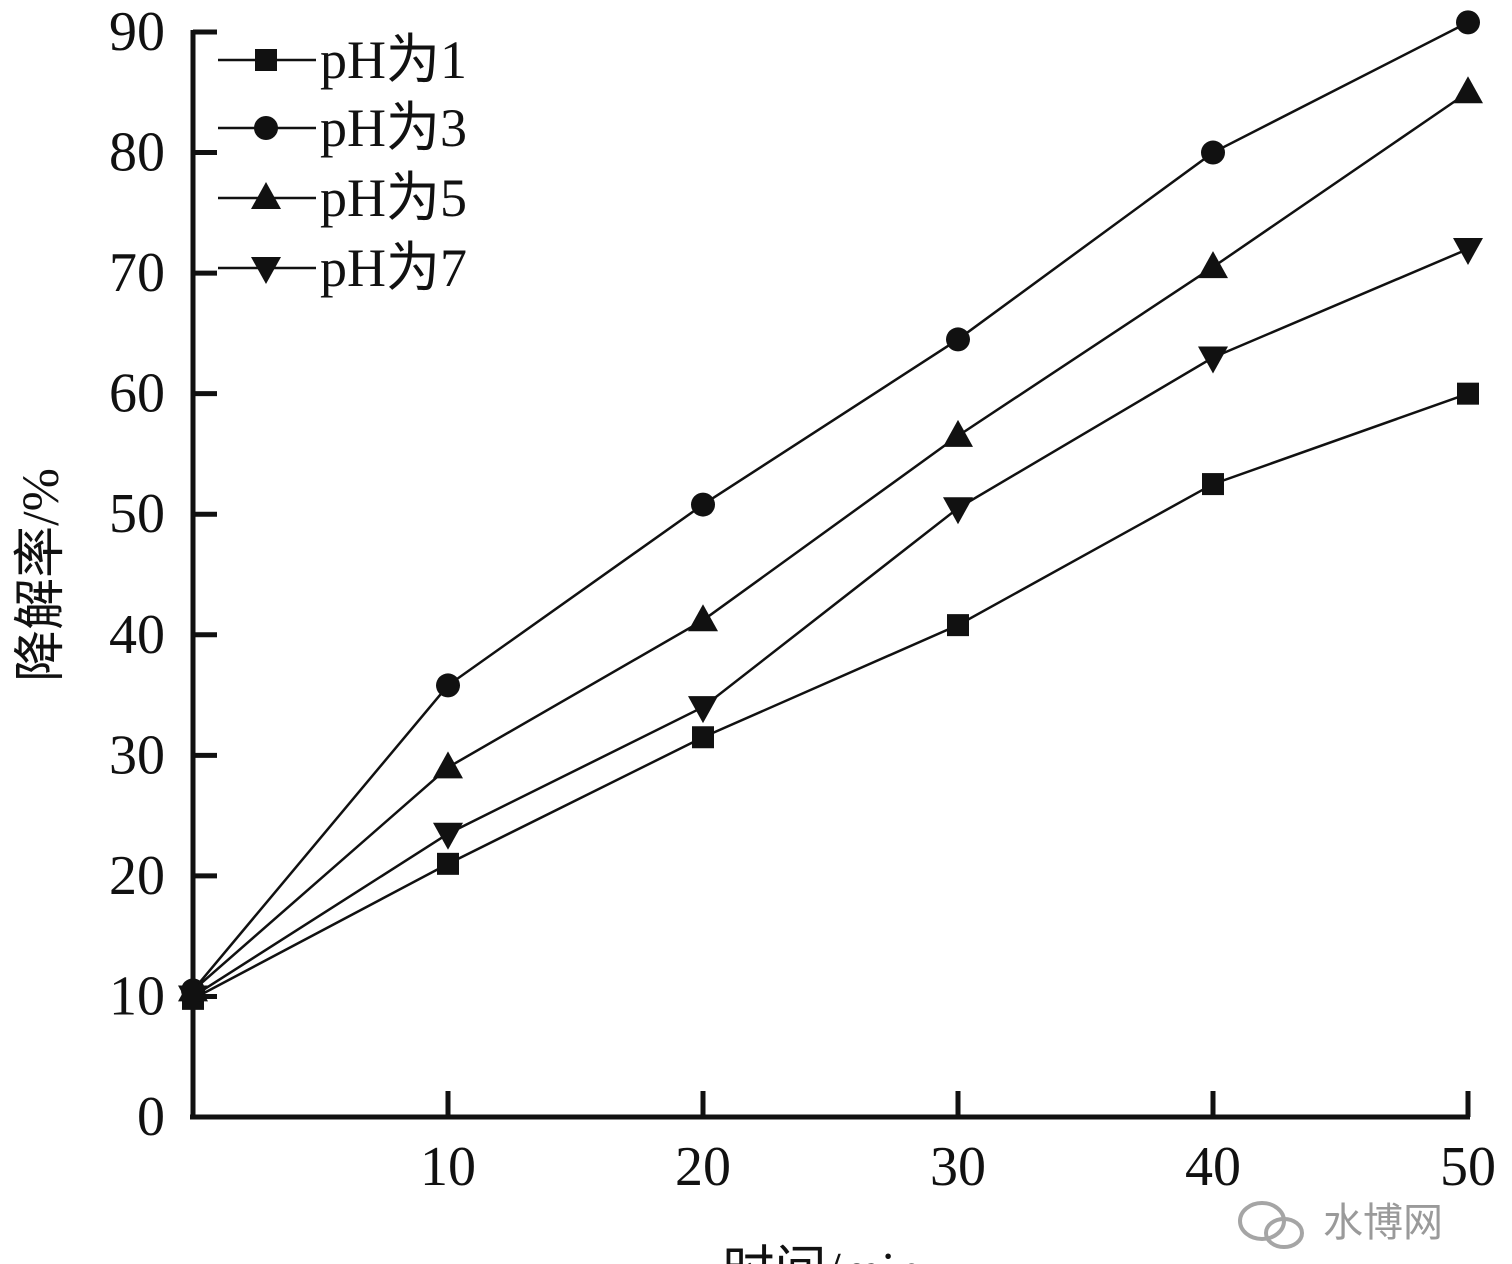 Image resolution: width=1512 pixels, height=1264 pixels. Describe the element at coordinates (41, 575) in the screenshot. I see `y-axis-label: 降解率/%` at that location.